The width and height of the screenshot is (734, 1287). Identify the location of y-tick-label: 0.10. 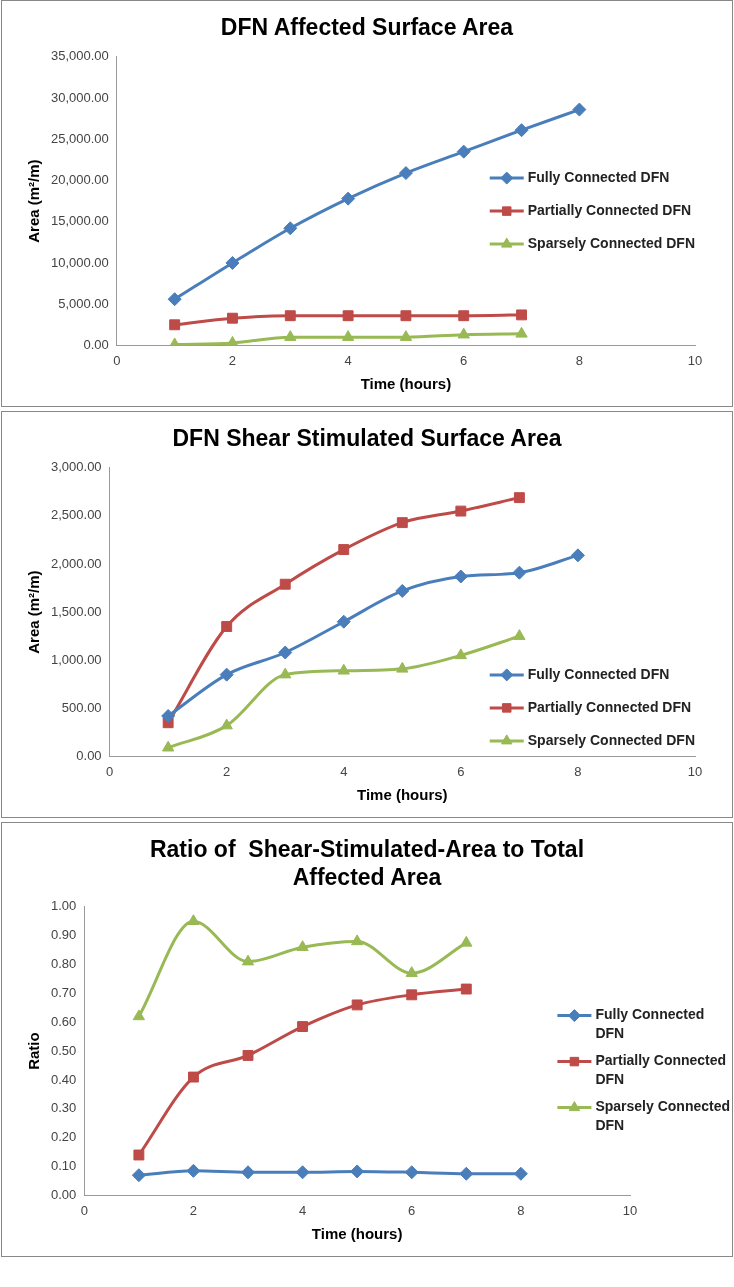
(63, 1166).